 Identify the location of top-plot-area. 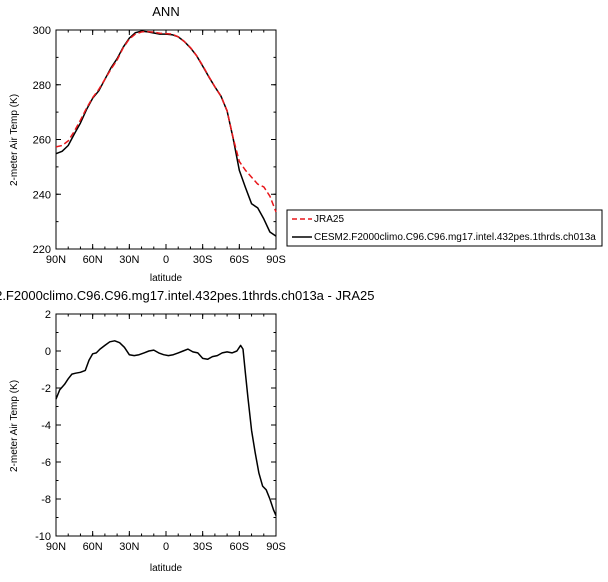
(166, 139).